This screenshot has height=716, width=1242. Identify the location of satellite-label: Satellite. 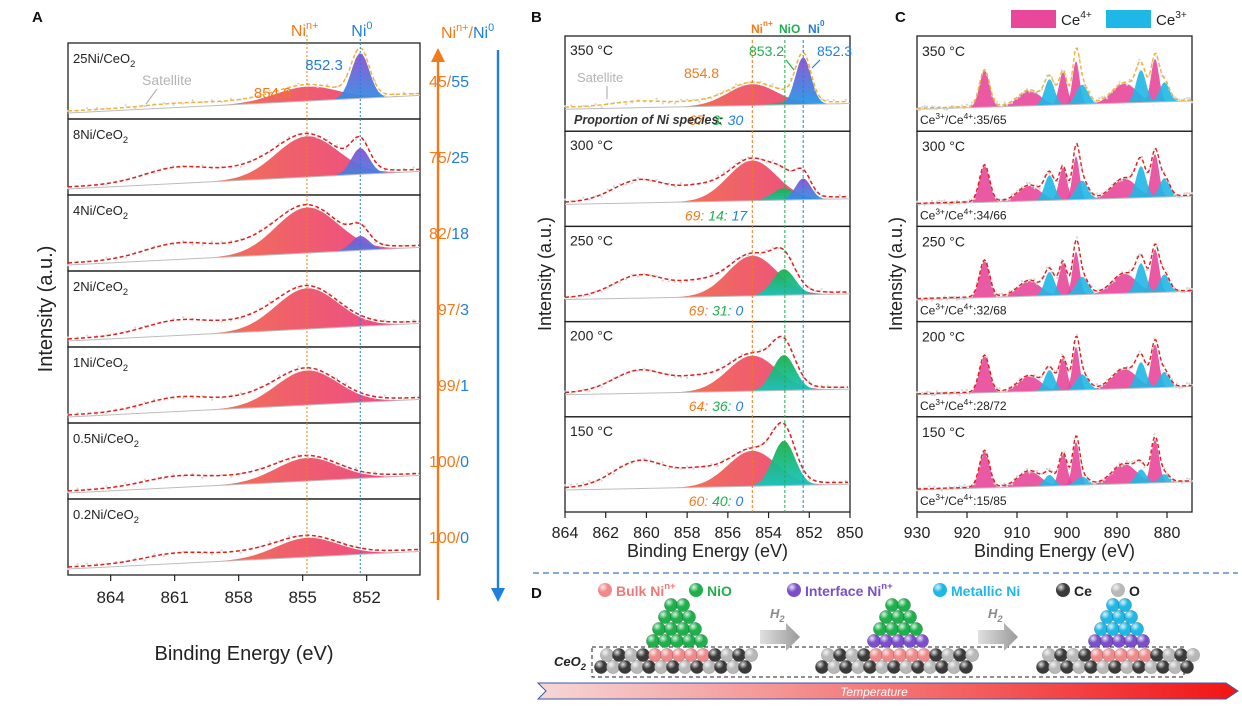
(167, 80).